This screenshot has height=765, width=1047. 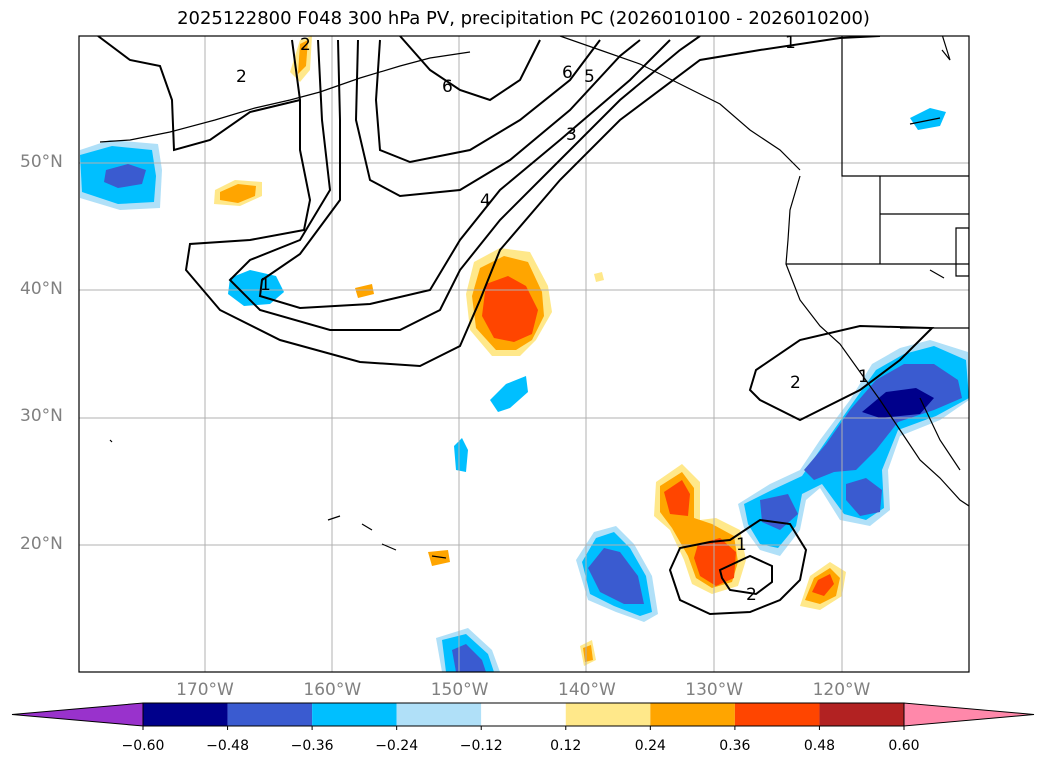 I want to click on colorbar-tick-label: −0.48, so click(x=227, y=746).